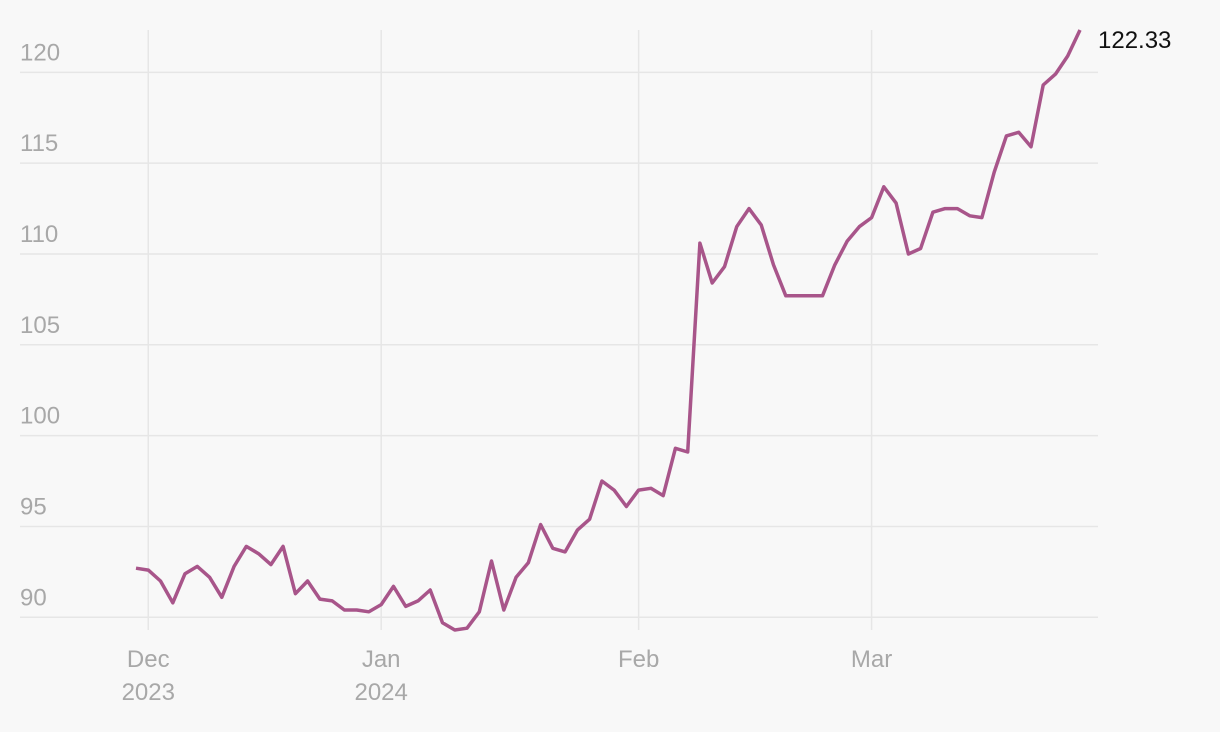  I want to click on y-tick-label: 110, so click(39, 234).